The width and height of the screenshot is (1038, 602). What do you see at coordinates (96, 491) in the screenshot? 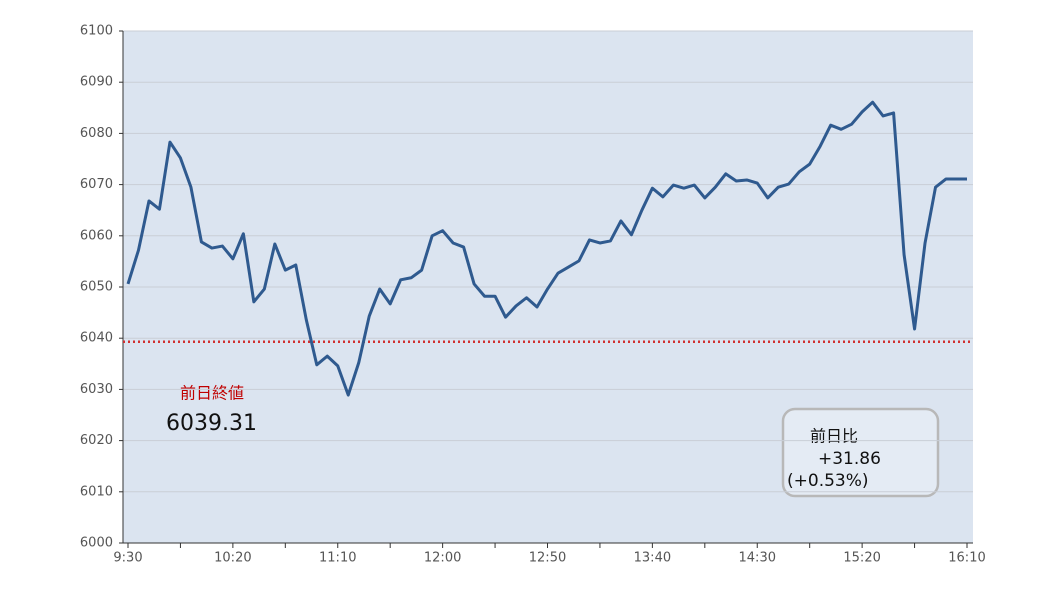
I see `y-tick-label: 6010` at bounding box center [96, 491].